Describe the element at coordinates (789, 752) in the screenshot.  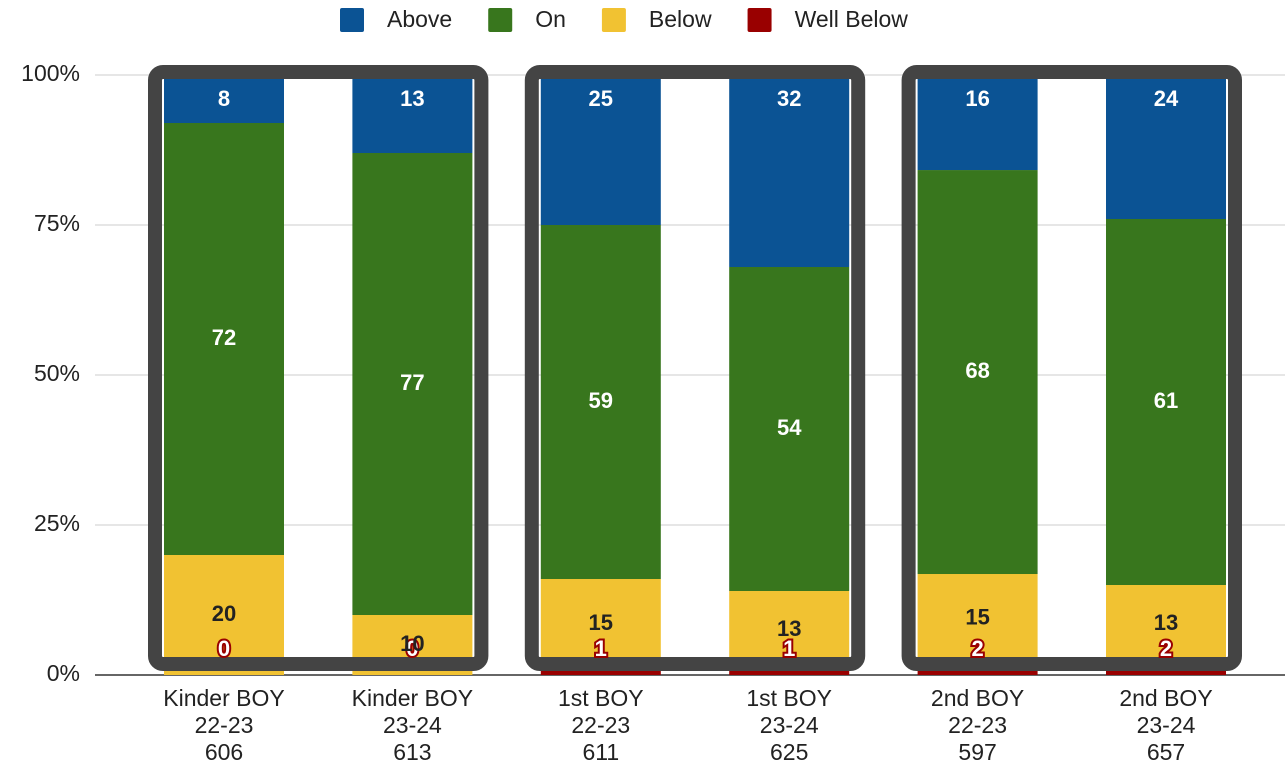
I see `x-tick-label: 625` at that location.